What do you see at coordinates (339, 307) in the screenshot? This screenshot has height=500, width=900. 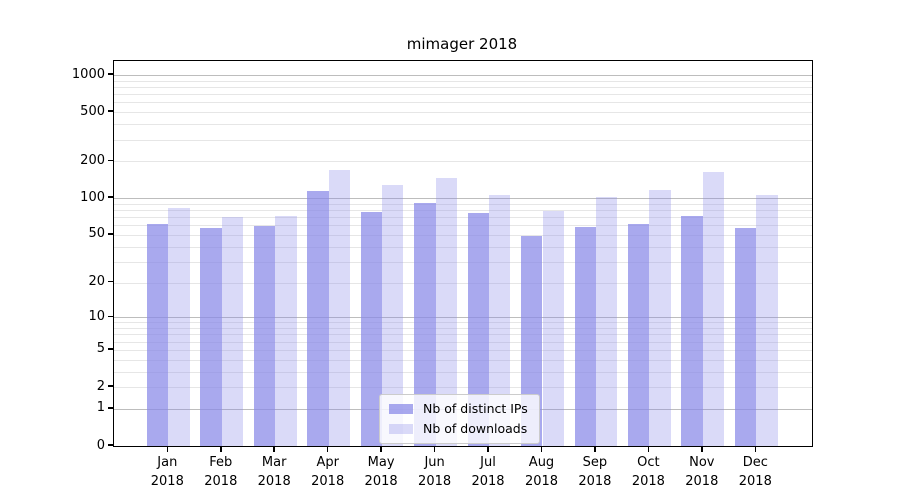 I see `bar-downloads-apr-2018` at bounding box center [339, 307].